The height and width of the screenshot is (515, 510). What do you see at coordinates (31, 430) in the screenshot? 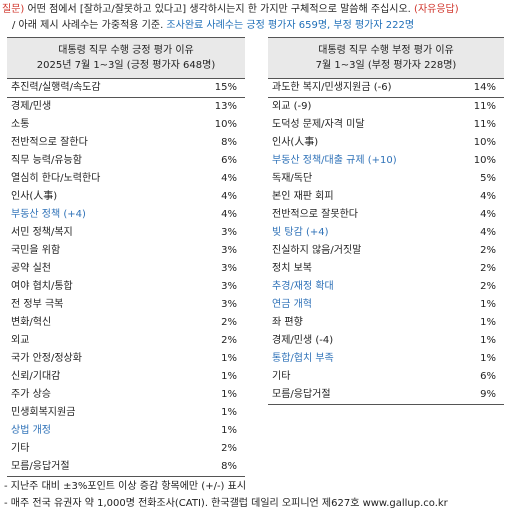
I see `row-label: 상법 개정` at bounding box center [31, 430].